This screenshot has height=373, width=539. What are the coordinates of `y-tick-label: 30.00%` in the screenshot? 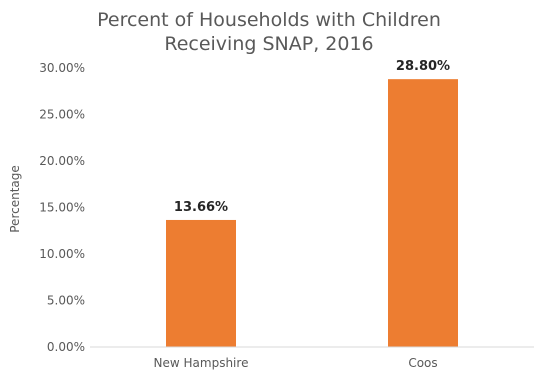 It's located at (62, 68).